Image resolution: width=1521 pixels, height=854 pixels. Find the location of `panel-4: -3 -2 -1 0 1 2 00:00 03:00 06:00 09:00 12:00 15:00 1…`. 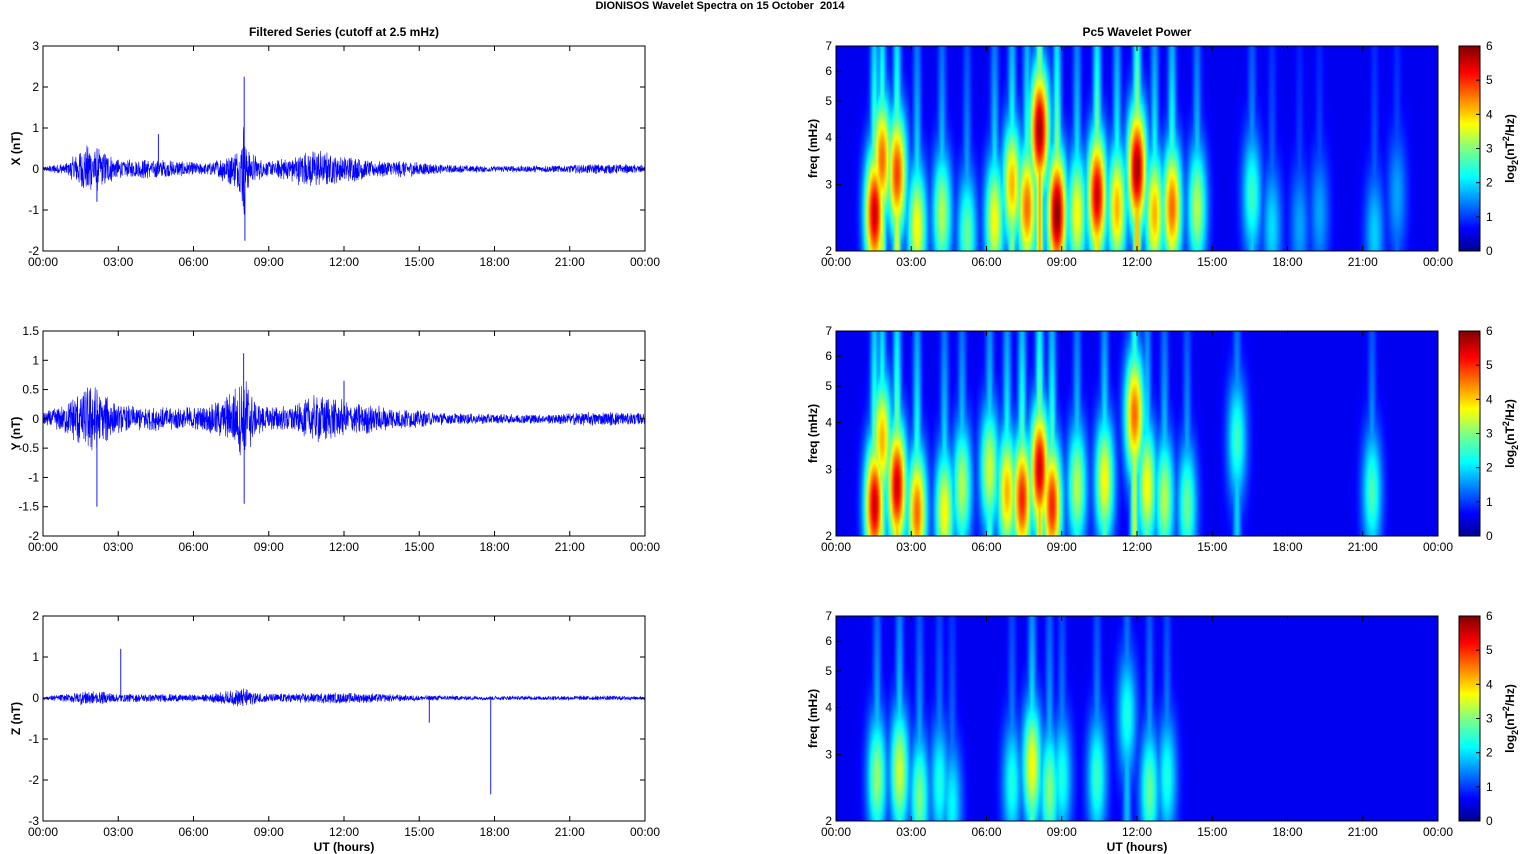

panel-4: -3 -2 -1 0 1 2 00:00 03:00 06:00 09:00 12:00 15:00 1… is located at coordinates (334, 731).